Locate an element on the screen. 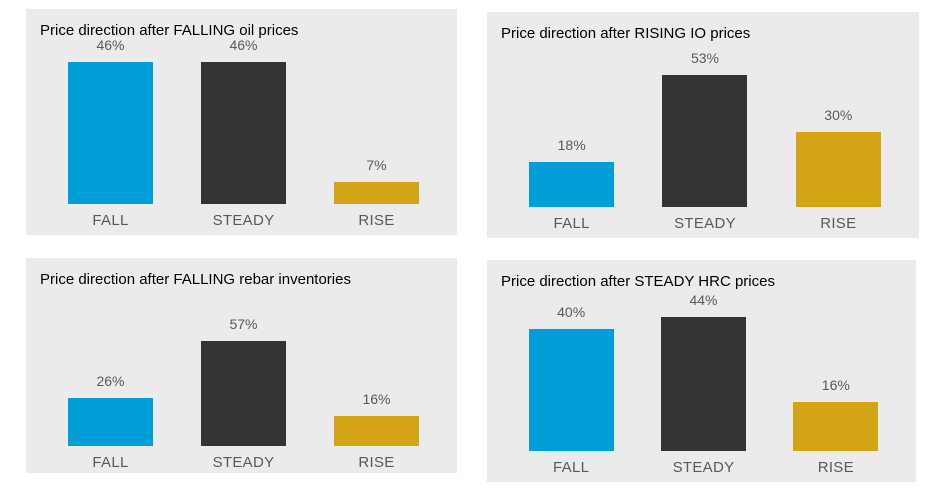  bar-value-label: 44% is located at coordinates (703, 300).